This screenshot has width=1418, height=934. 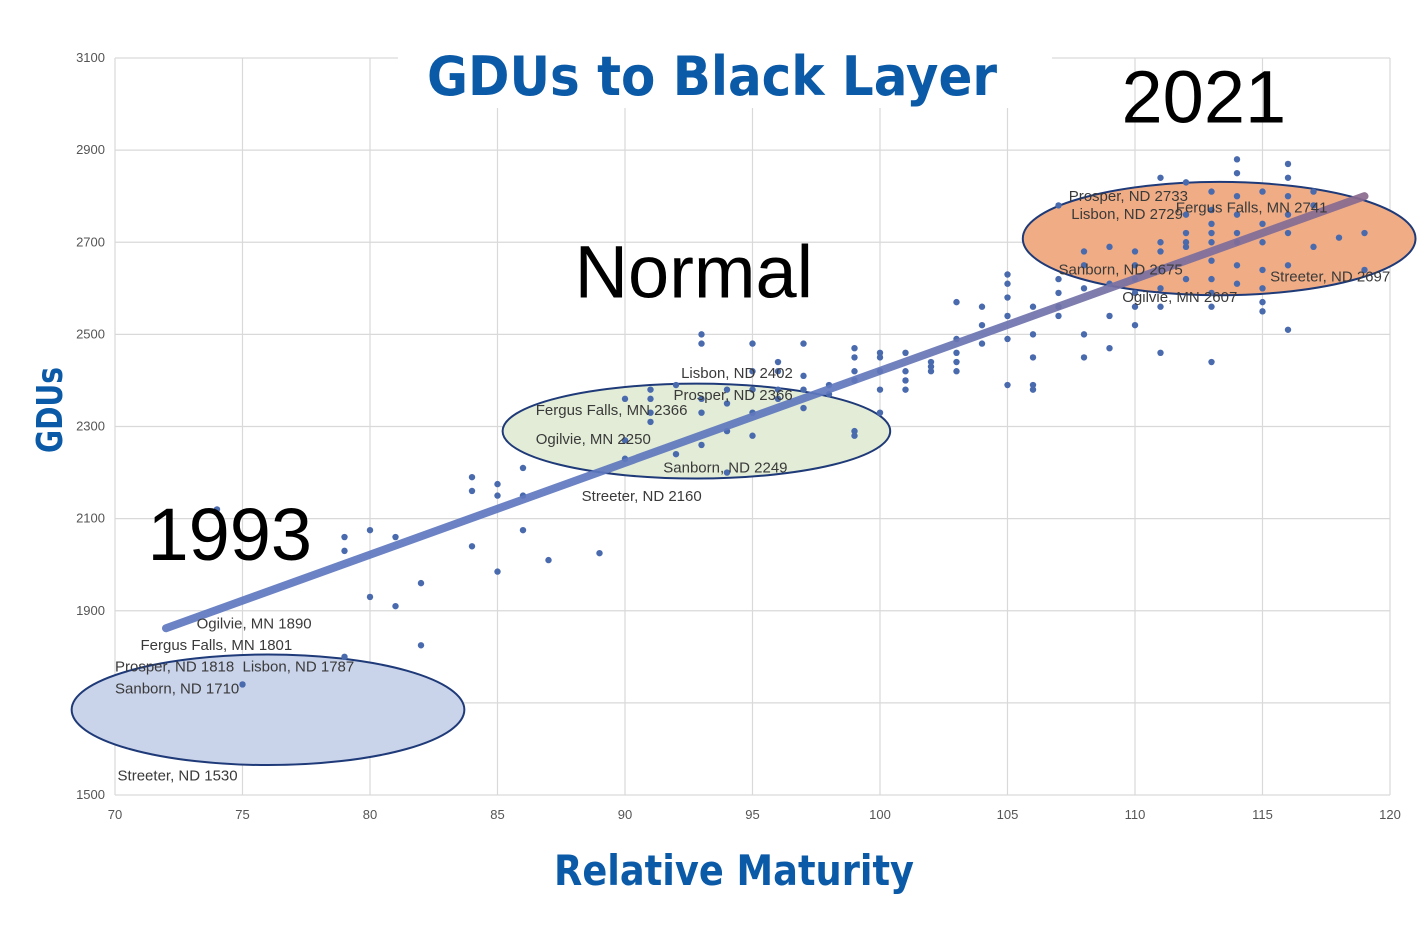 I want to click on y-axis-label: GDUs, so click(x=50, y=410).